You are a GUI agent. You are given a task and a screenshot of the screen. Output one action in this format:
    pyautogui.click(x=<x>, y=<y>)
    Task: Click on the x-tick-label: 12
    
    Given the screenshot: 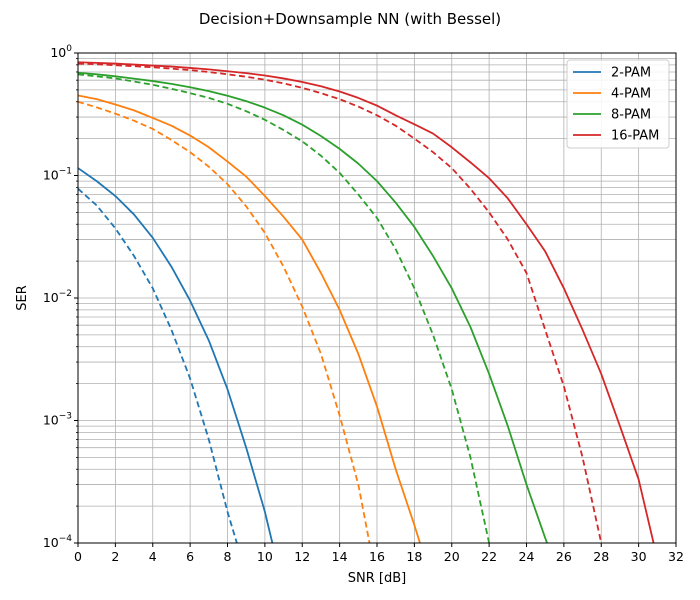 What is the action you would take?
    pyautogui.click(x=302, y=556)
    